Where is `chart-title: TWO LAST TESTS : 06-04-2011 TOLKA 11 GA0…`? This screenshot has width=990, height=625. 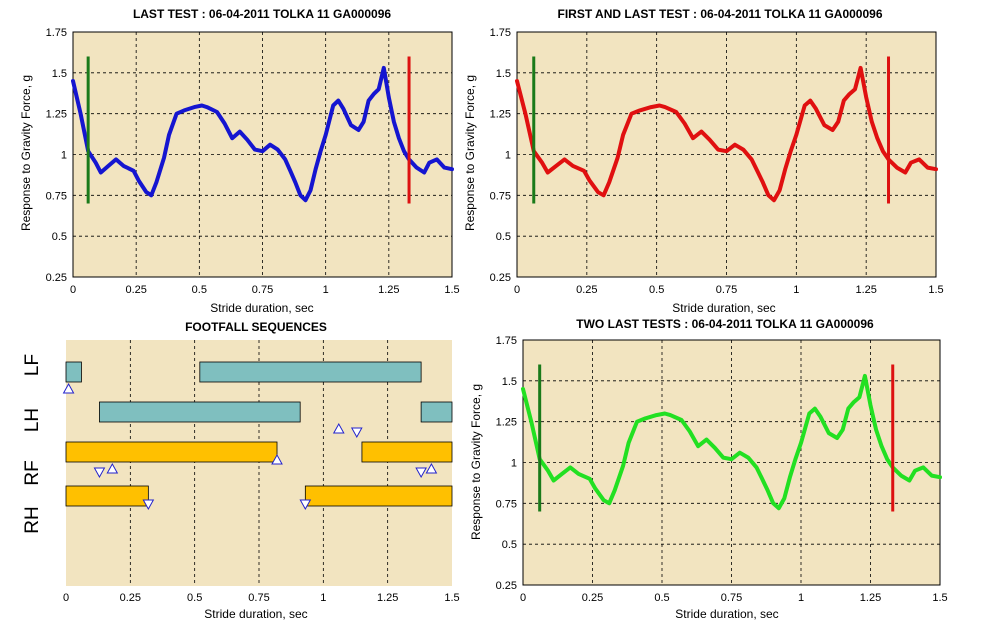 chart-title: TWO LAST TESTS : 06-04-2011 TOLKA 11 GA0… is located at coordinates (725, 324).